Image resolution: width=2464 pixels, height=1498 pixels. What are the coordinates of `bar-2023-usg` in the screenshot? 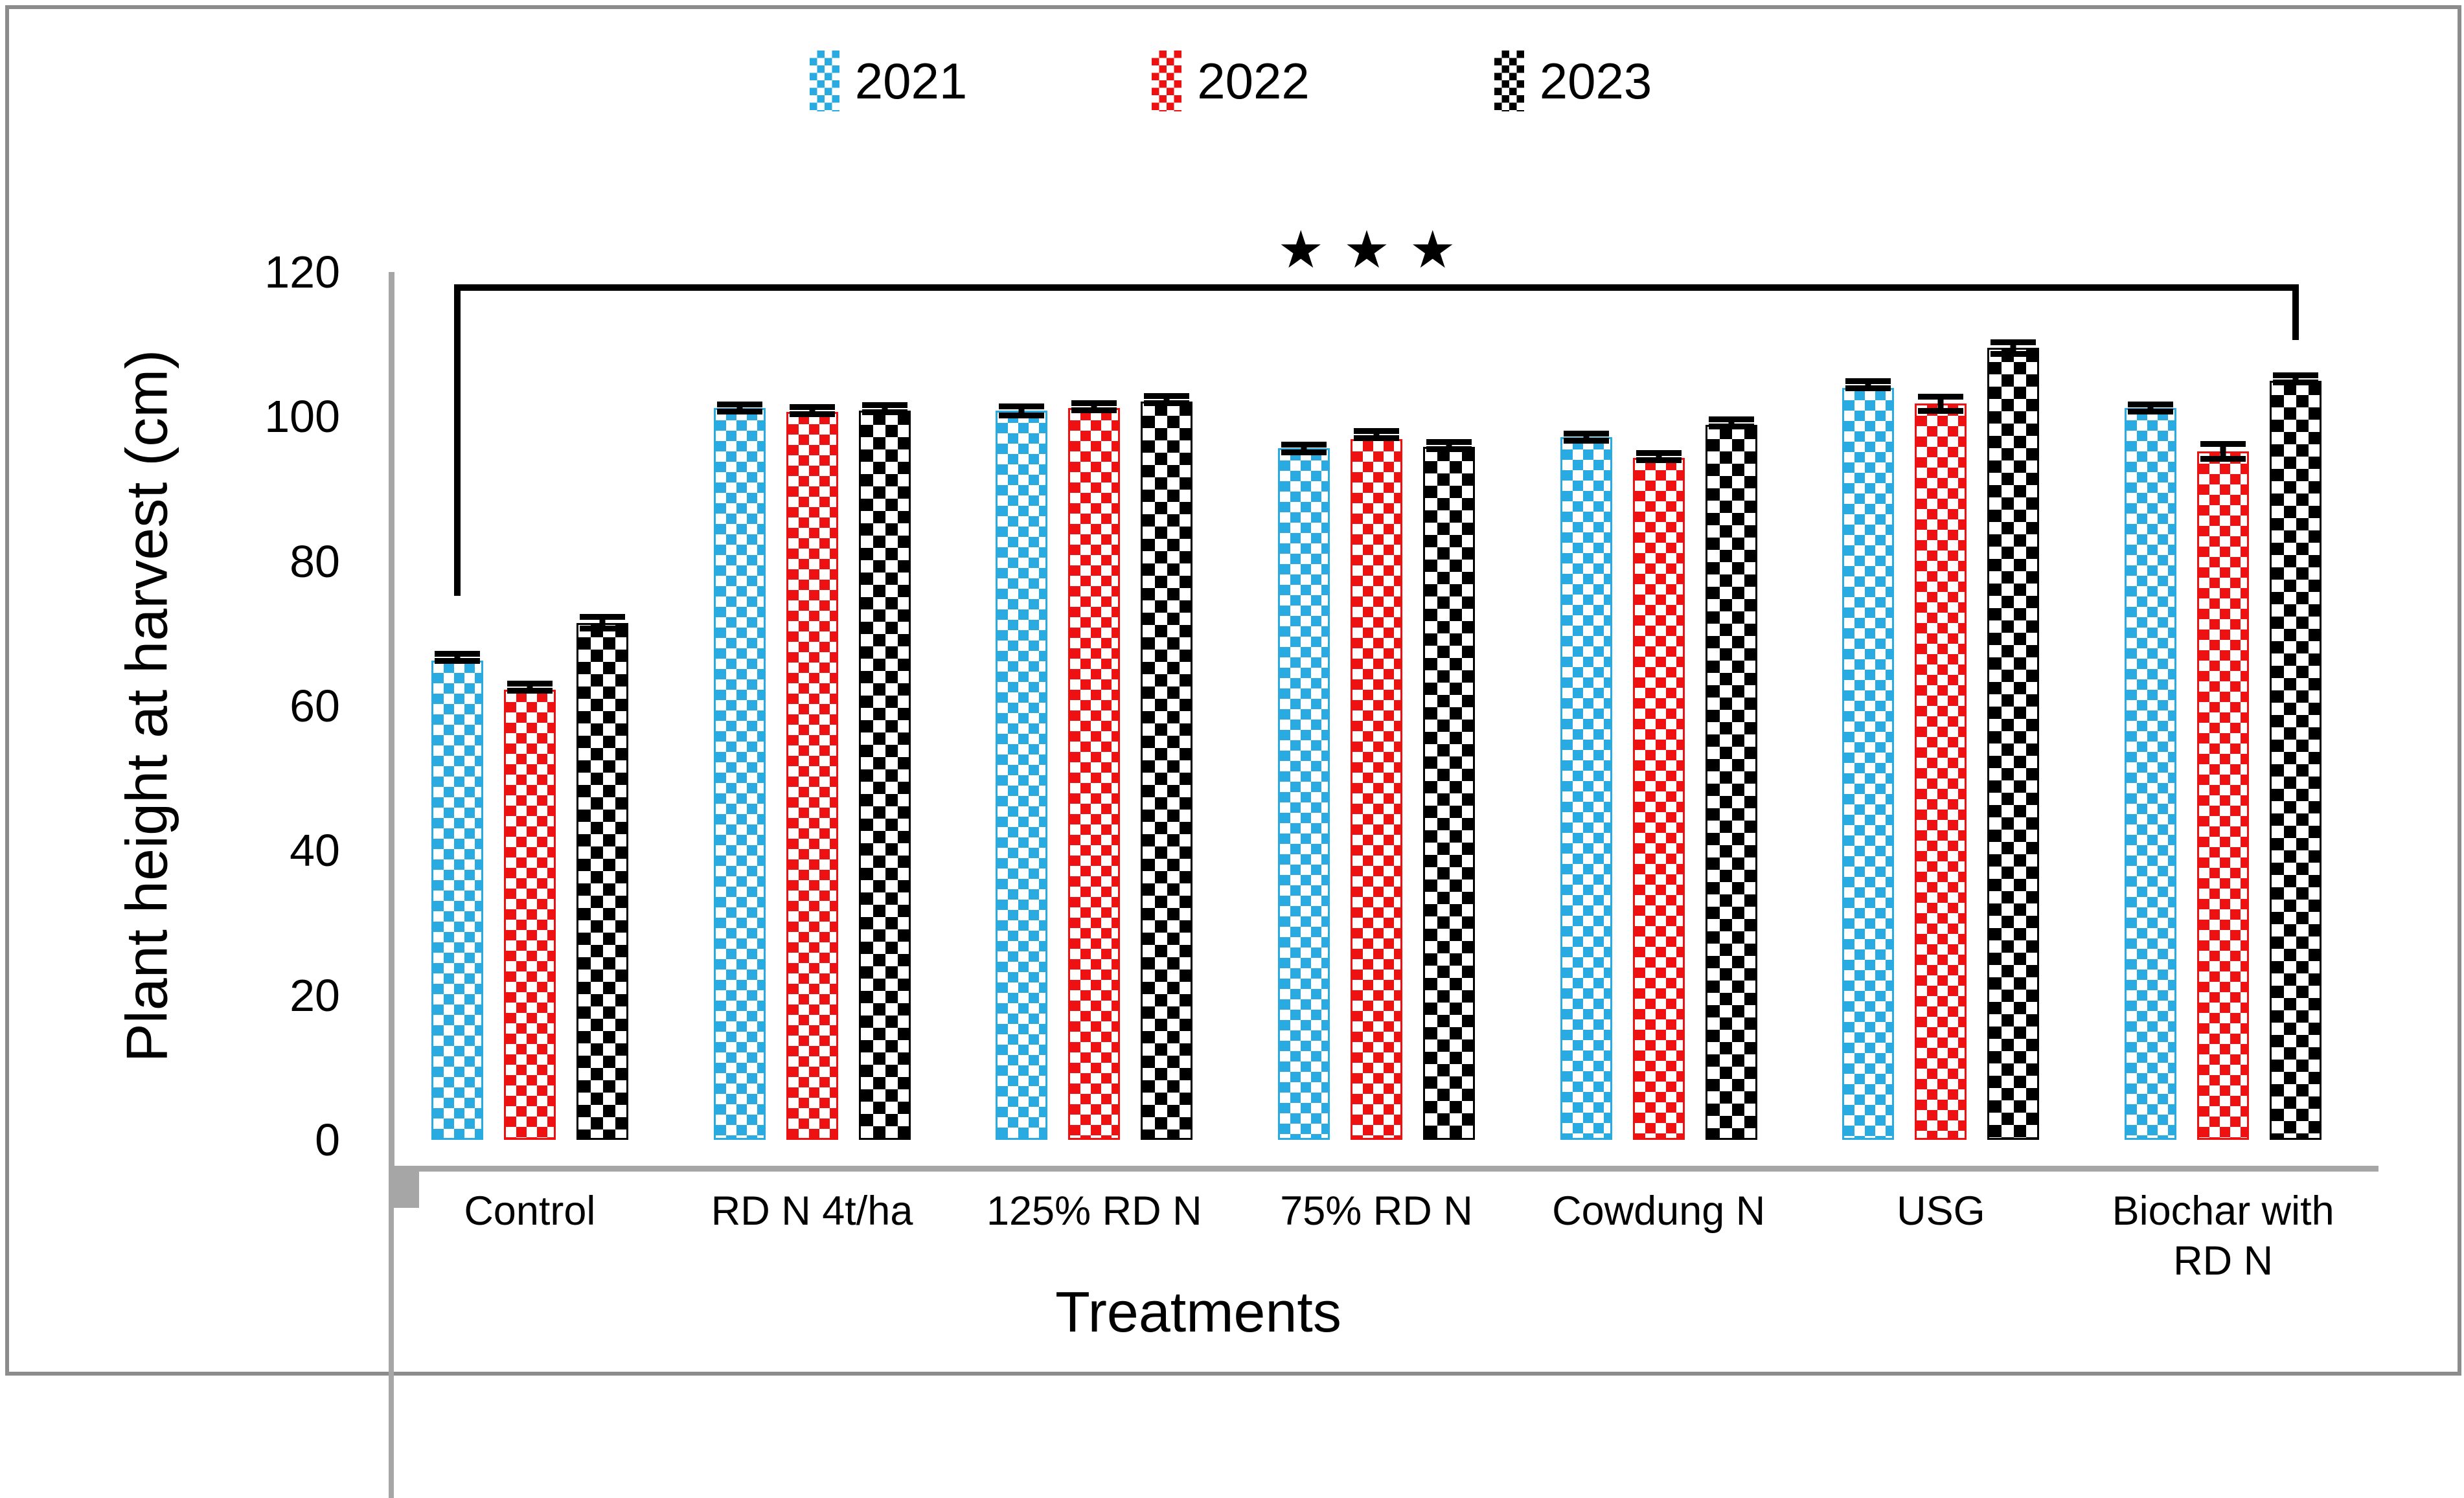 It's located at (2013, 744).